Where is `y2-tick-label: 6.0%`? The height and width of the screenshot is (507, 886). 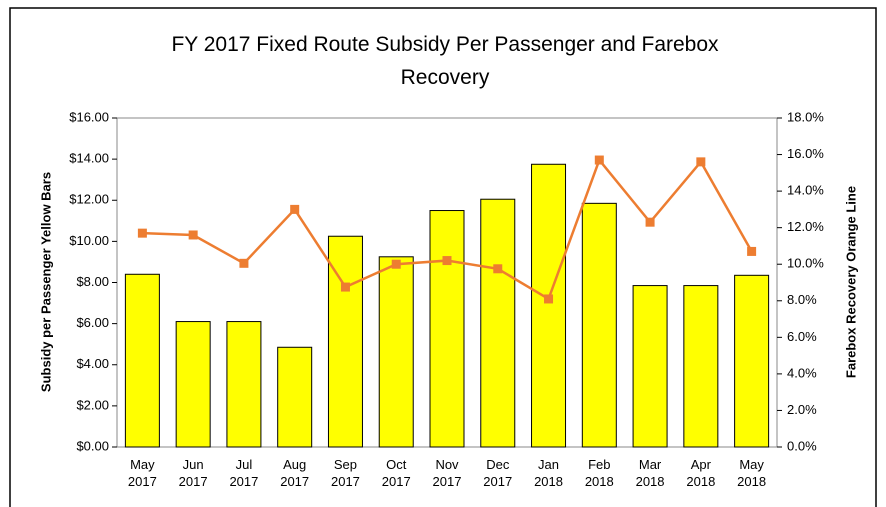
y2-tick-label: 6.0% is located at coordinates (802, 336).